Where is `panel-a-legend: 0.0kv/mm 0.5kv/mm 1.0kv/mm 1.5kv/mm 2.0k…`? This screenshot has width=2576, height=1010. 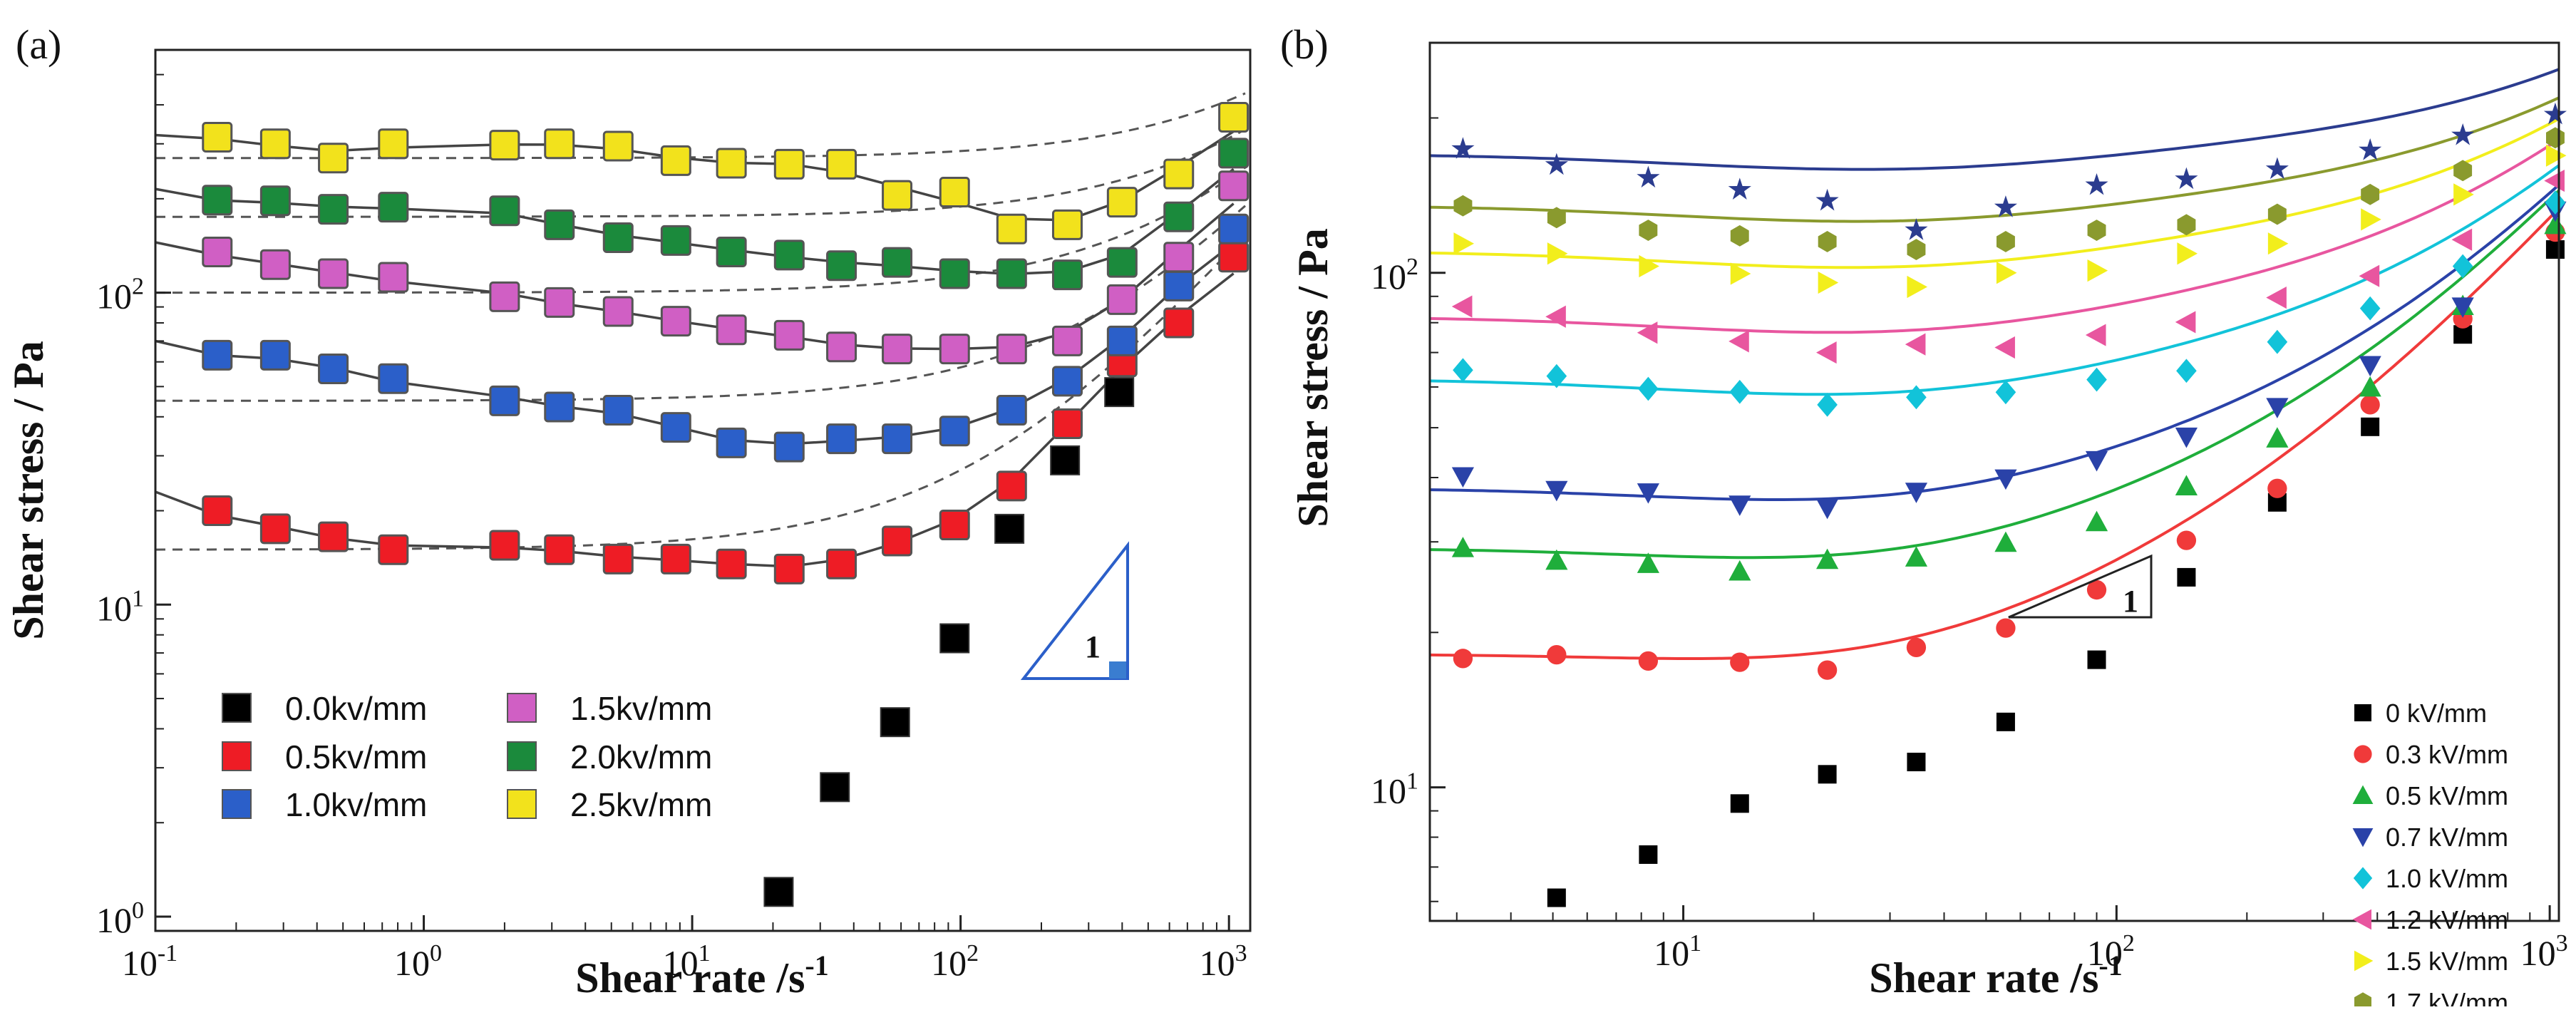 panel-a-legend: 0.0kv/mm 0.5kv/mm 1.0kv/mm 1.5kv/mm 2.0k… is located at coordinates (467, 756).